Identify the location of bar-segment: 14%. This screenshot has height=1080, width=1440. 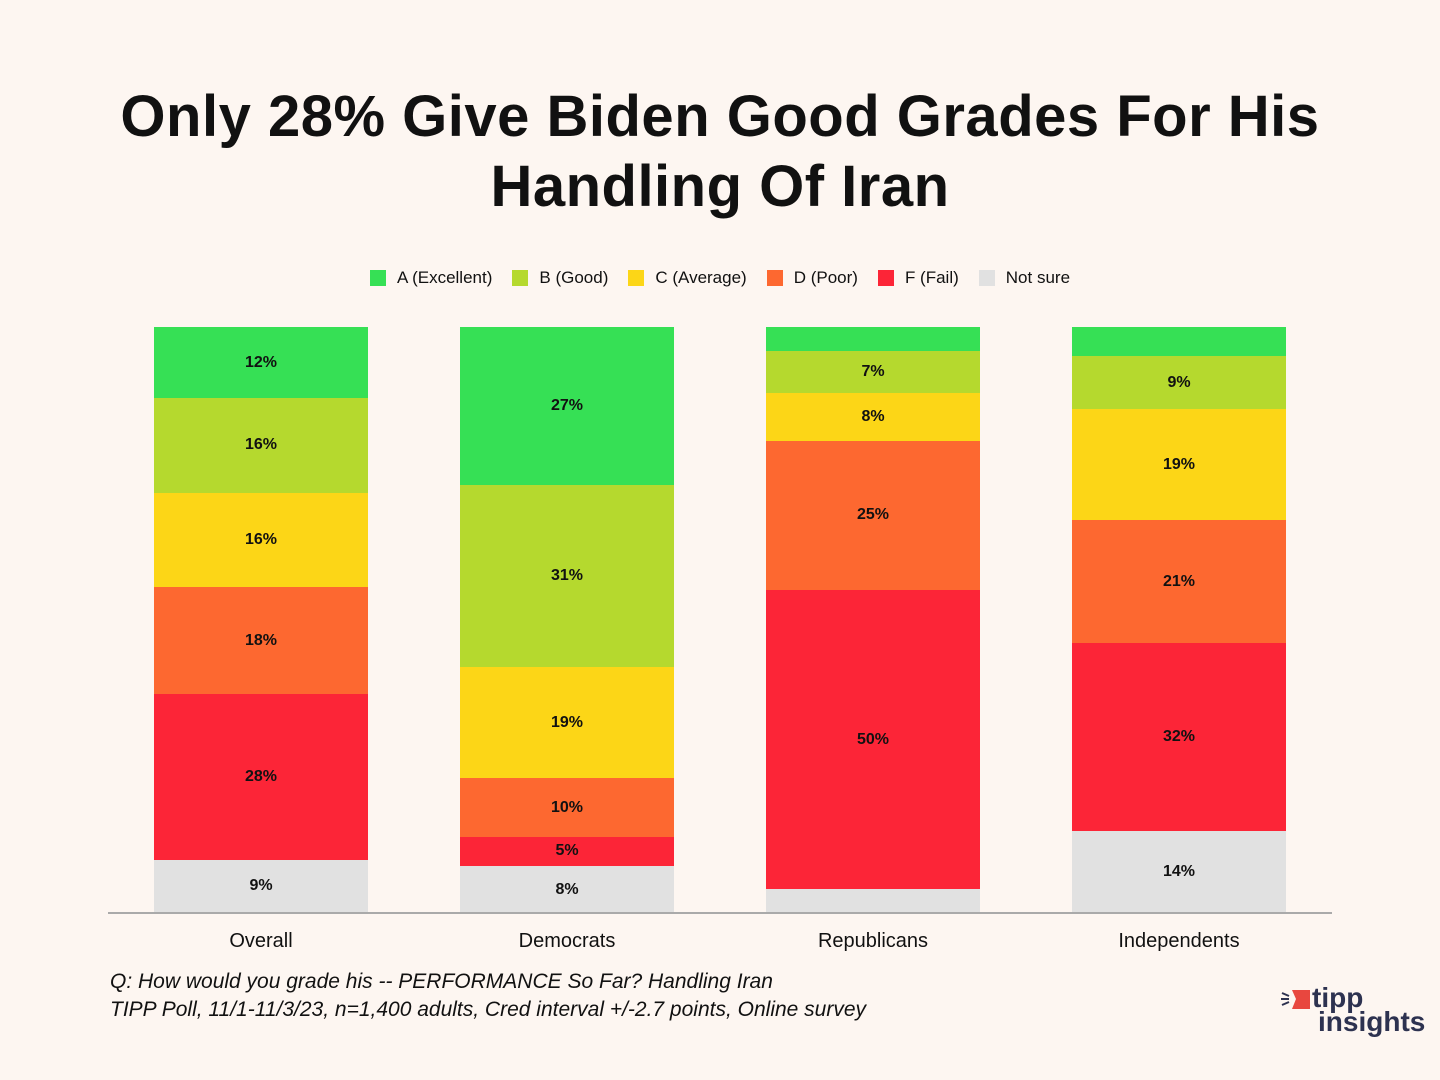
(1179, 871).